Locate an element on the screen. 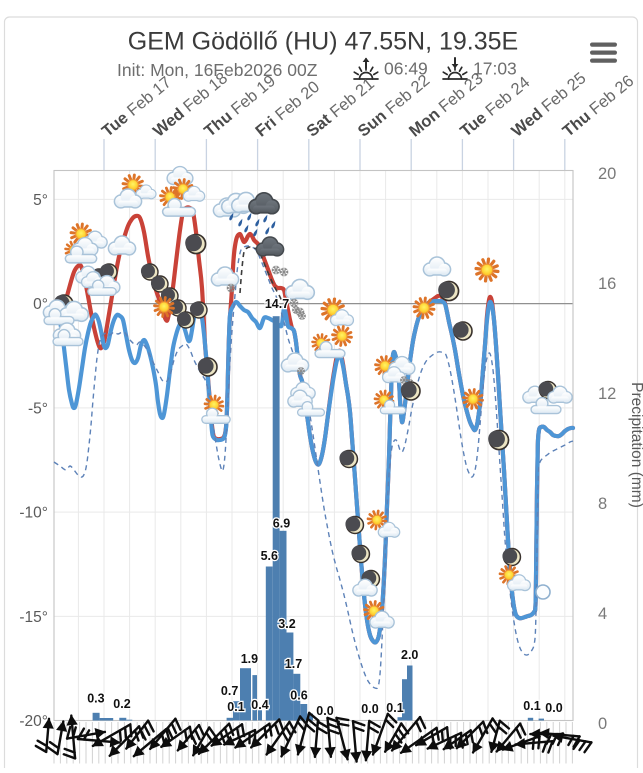 Image resolution: width=643 pixels, height=773 pixels. svg-text: 8 is located at coordinates (602, 504).